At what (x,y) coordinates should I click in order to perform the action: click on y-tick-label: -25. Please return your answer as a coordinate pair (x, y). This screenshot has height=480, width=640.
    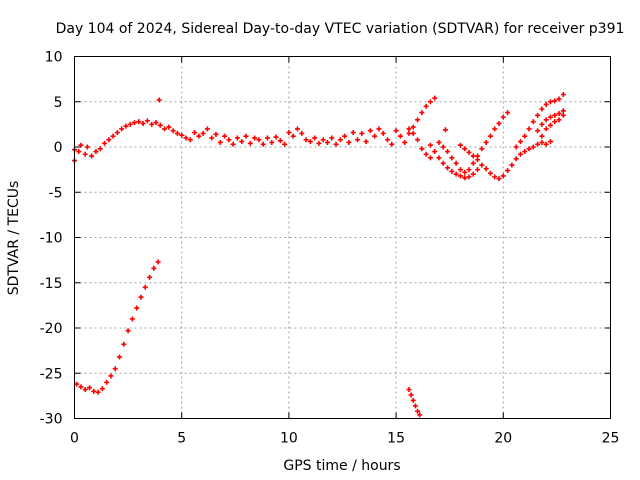
    Looking at the image, I should click on (51, 374).